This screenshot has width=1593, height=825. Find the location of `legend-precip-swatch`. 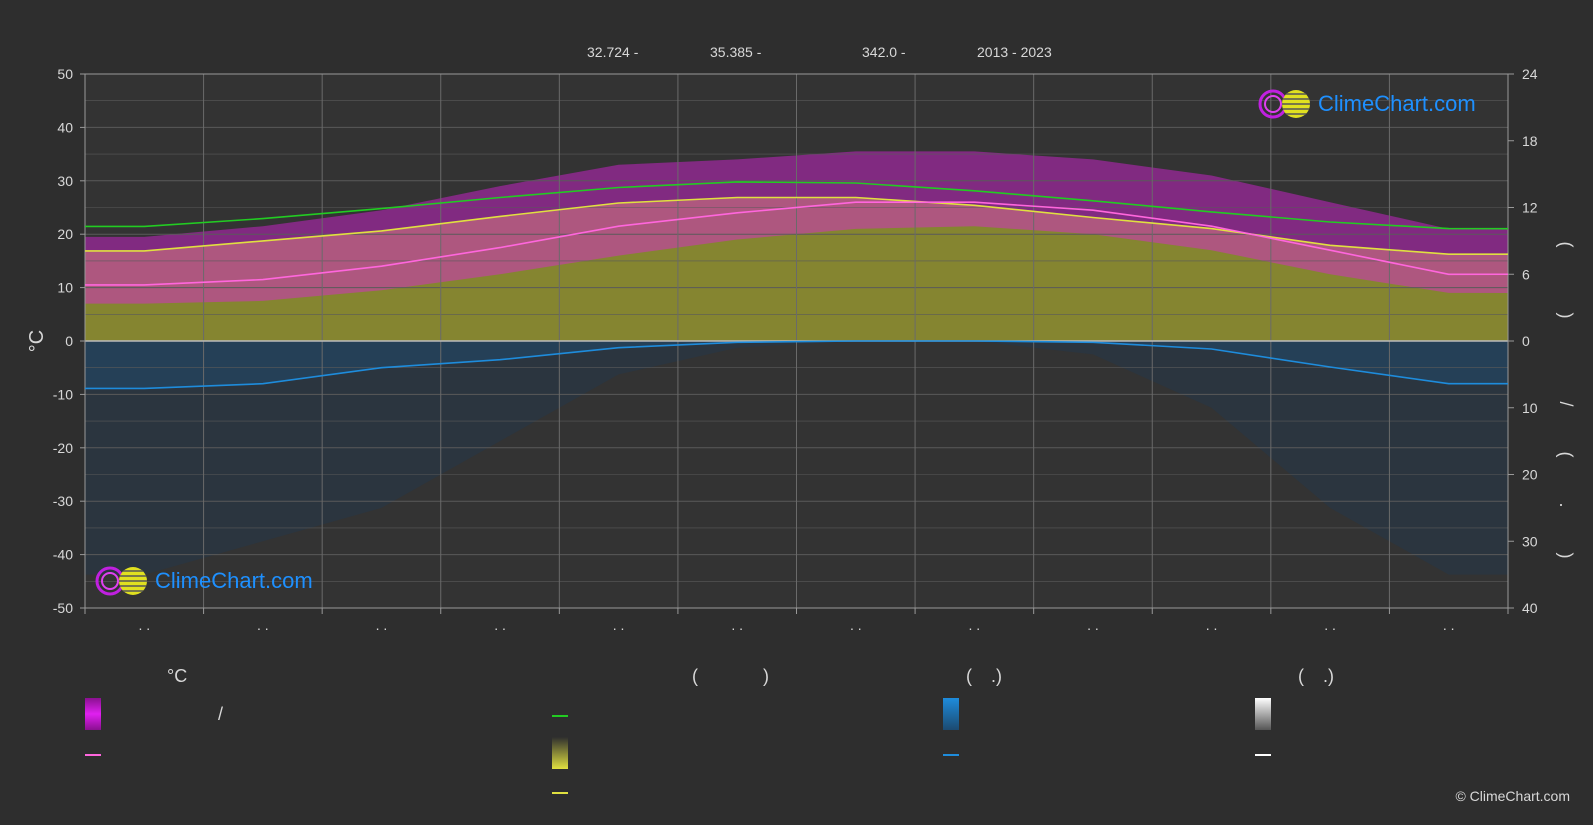

legend-precip-swatch is located at coordinates (951, 714).